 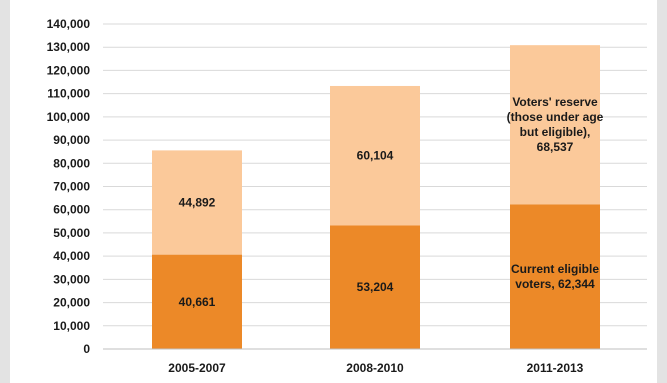 What do you see at coordinates (86, 349) in the screenshot?
I see `y-tick-label: 0` at bounding box center [86, 349].